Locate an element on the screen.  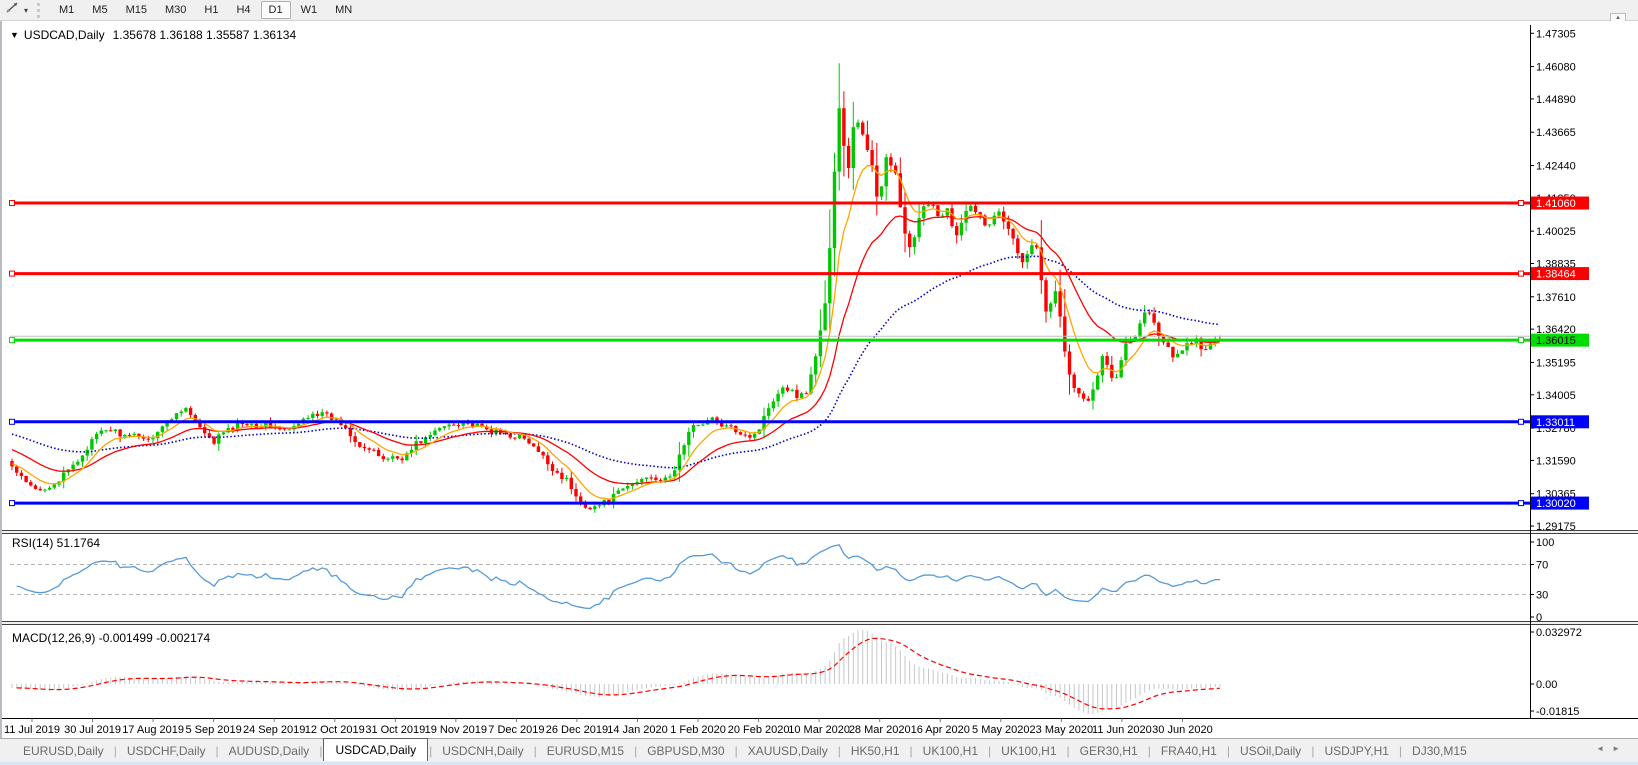
macd-axis-label: -0.01815 is located at coordinates (1557, 712).